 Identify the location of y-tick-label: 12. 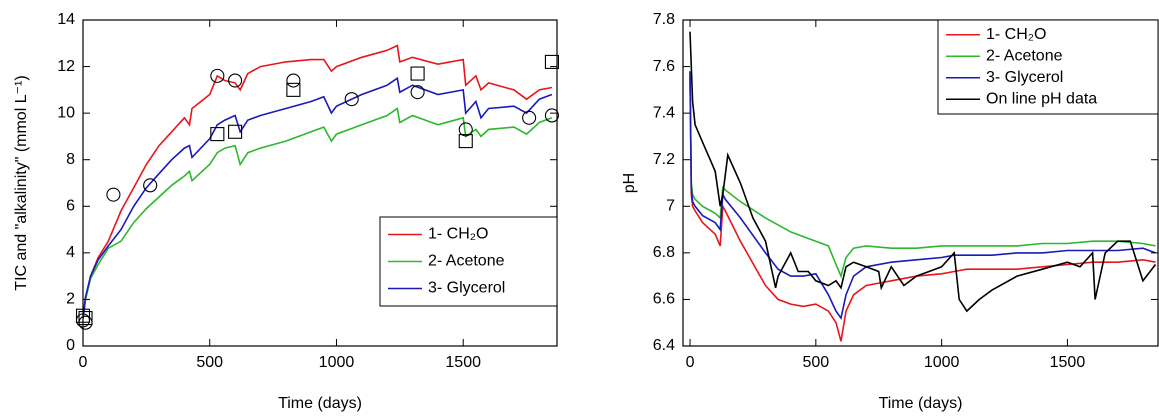
(66, 66).